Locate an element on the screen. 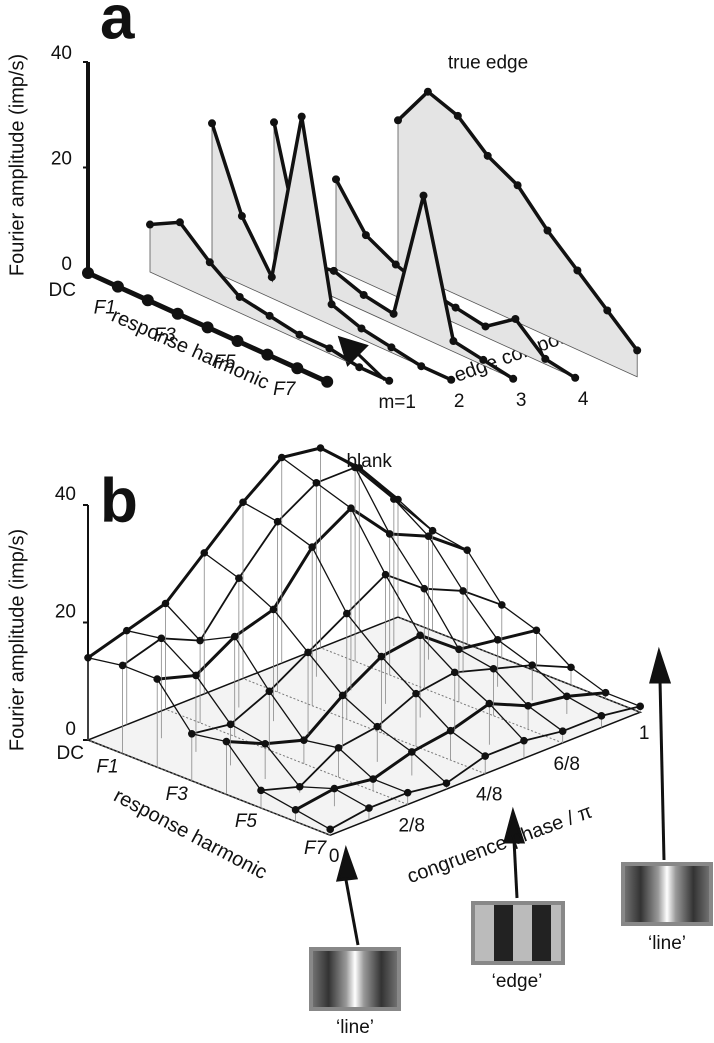  x-tick-label: 4/8 is located at coordinates (489, 795).